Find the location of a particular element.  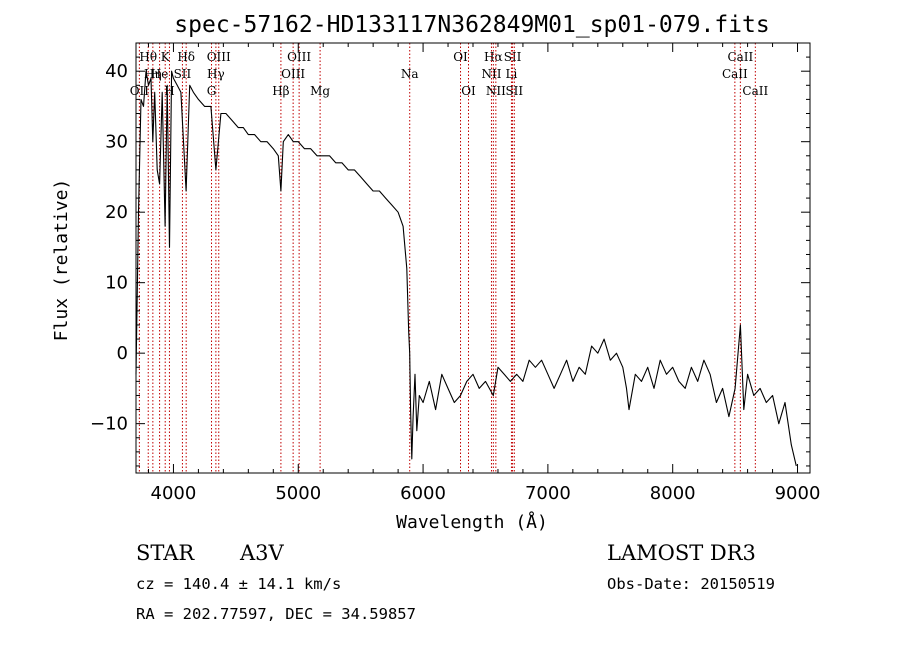

redshift-cz: cz = 140.4 ± 14.1 km/s is located at coordinates (238, 584).